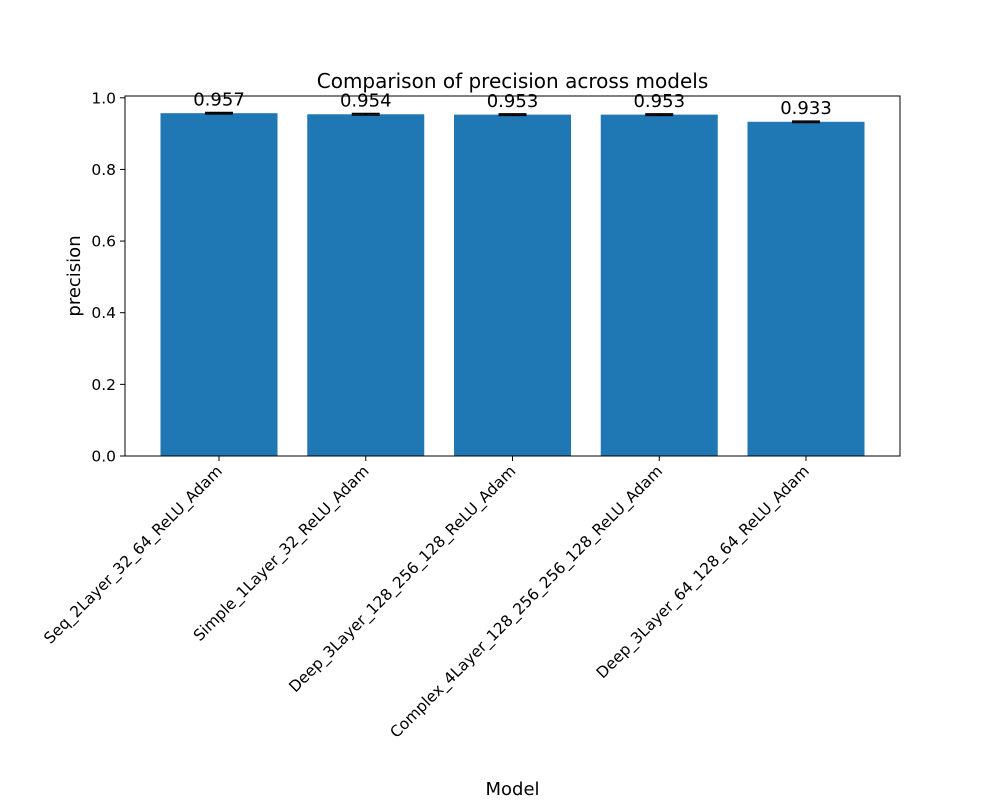  Describe the element at coordinates (806, 108) in the screenshot. I see `data-label: 0.933` at that location.